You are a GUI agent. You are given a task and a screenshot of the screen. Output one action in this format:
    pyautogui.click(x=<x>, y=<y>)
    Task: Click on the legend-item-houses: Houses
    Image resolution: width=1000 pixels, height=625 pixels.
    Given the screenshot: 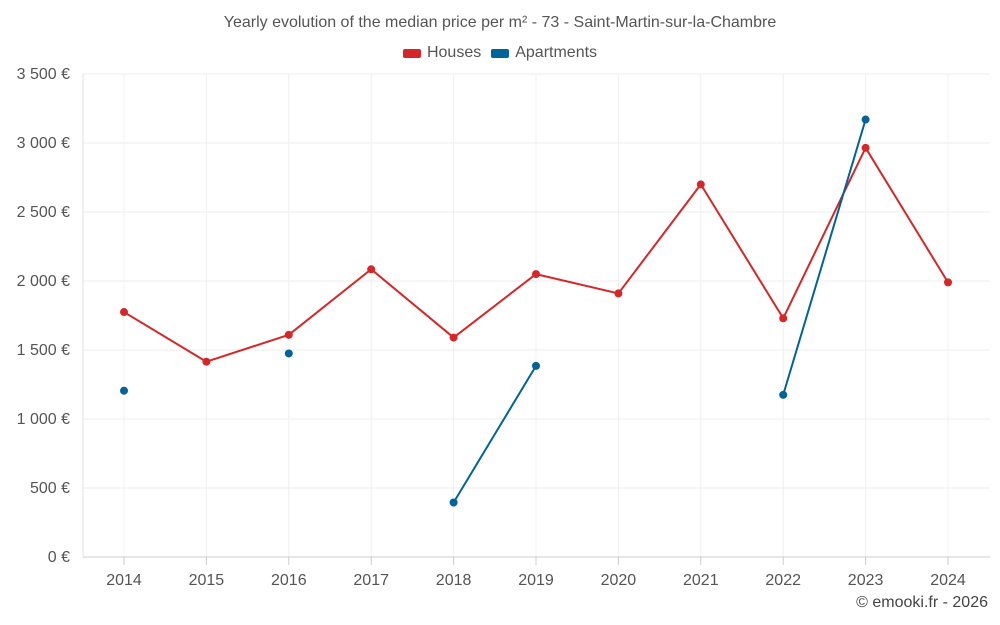 What is the action you would take?
    pyautogui.click(x=442, y=53)
    